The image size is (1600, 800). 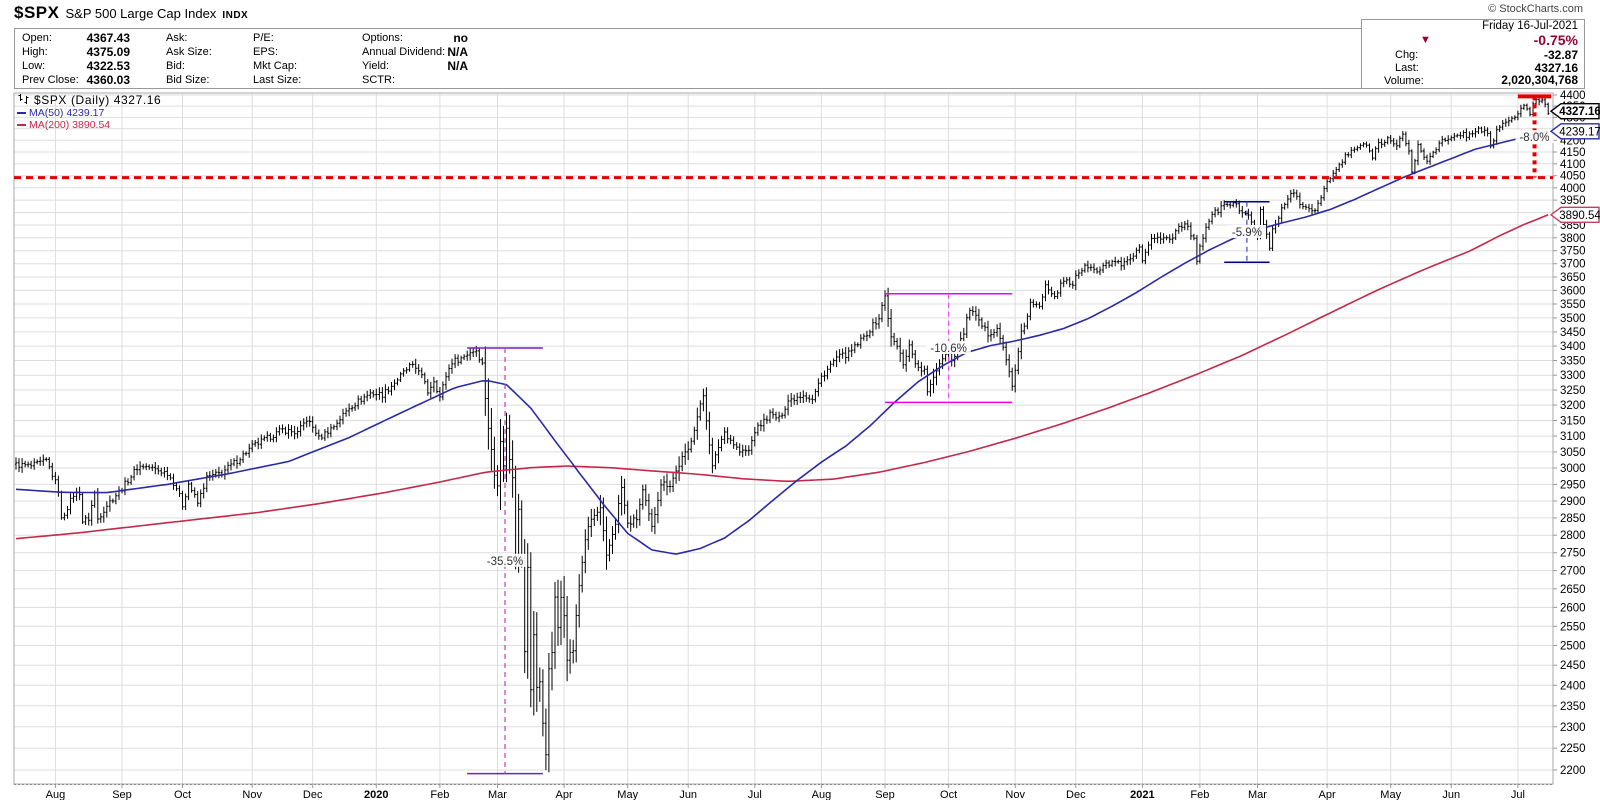 I want to click on yield-value: N/A, so click(x=457, y=66).